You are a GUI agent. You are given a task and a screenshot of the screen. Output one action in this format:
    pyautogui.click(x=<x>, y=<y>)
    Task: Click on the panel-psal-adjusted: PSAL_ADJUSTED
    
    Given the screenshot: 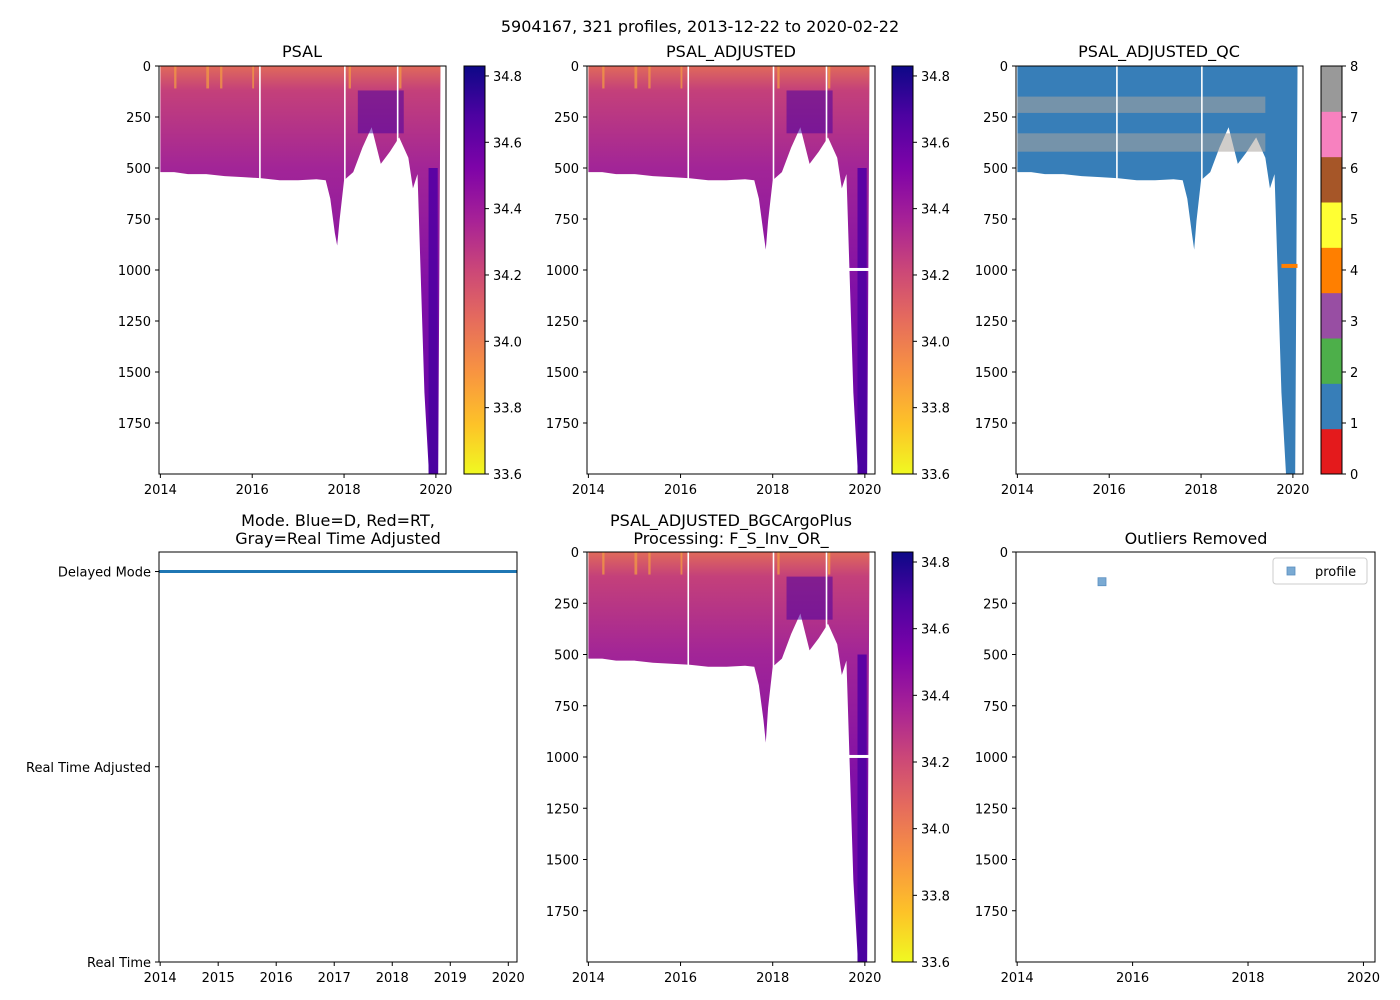 What is the action you would take?
    pyautogui.click(x=731, y=52)
    